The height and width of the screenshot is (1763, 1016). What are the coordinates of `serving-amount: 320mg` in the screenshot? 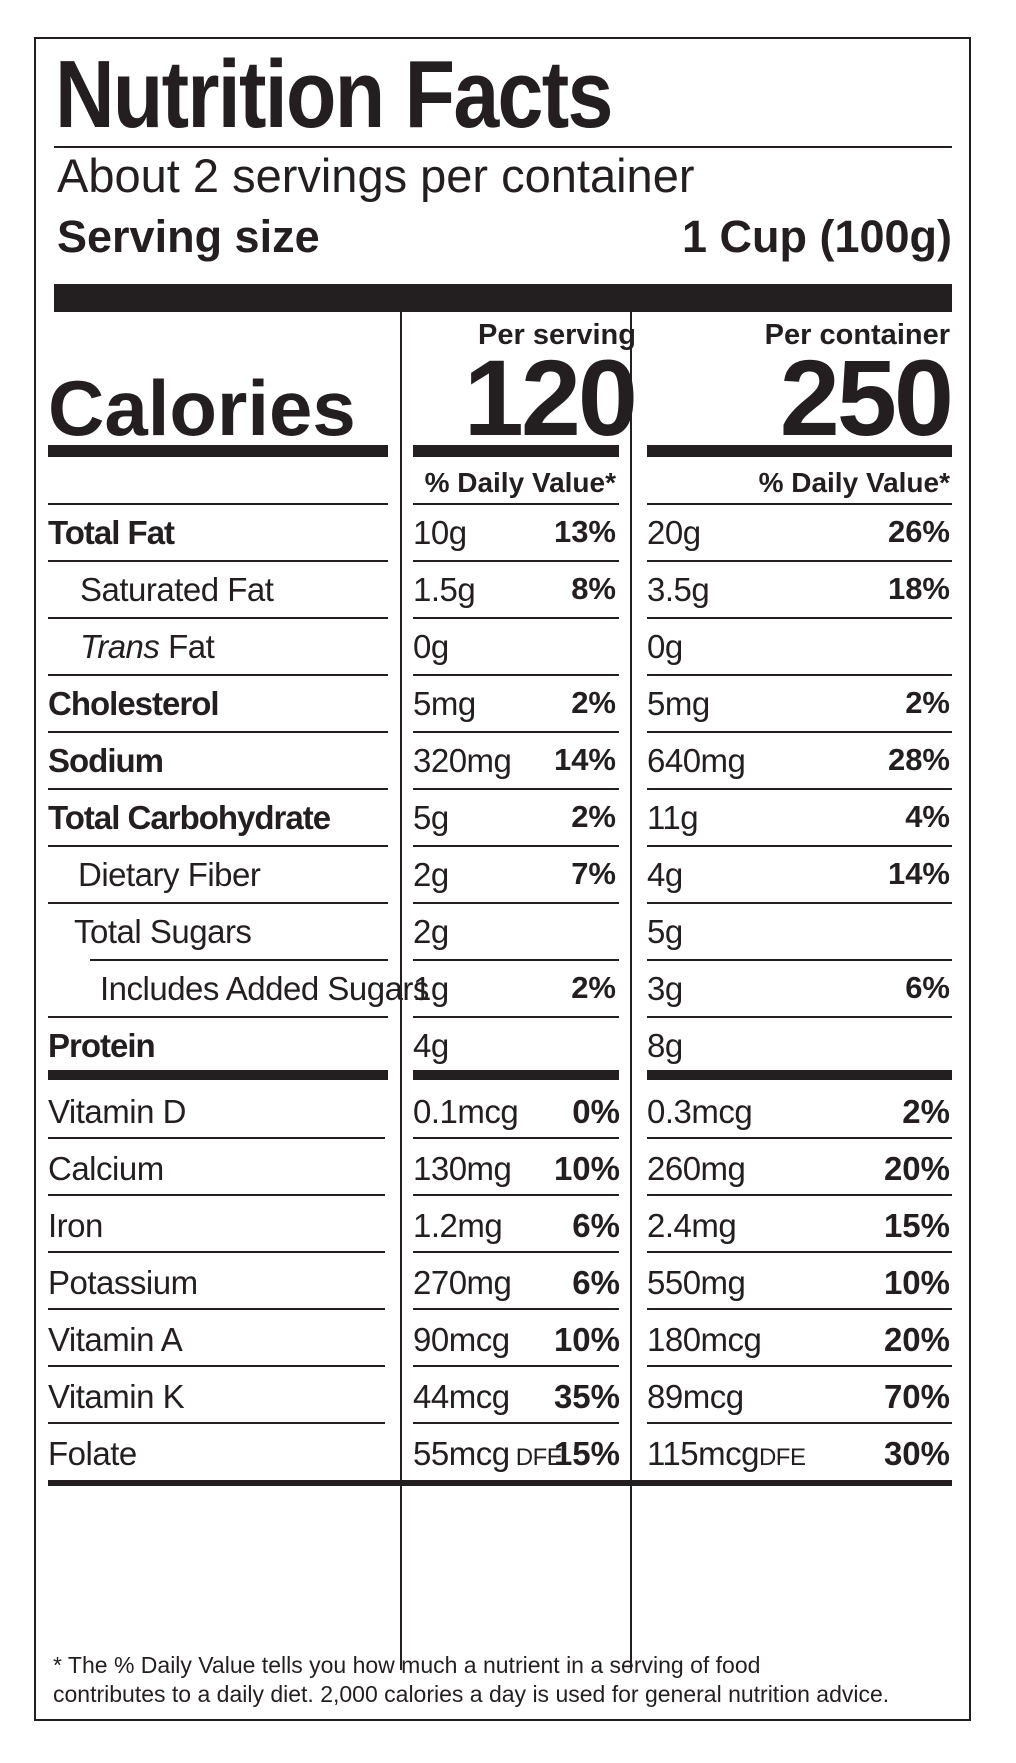 It's located at (462, 760).